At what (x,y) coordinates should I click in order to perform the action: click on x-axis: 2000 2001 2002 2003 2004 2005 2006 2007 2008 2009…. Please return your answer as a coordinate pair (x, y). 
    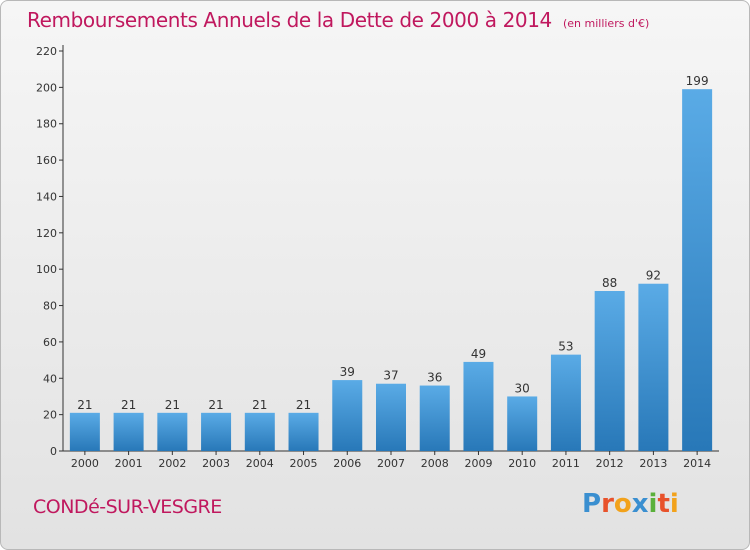
    Looking at the image, I should click on (391, 460).